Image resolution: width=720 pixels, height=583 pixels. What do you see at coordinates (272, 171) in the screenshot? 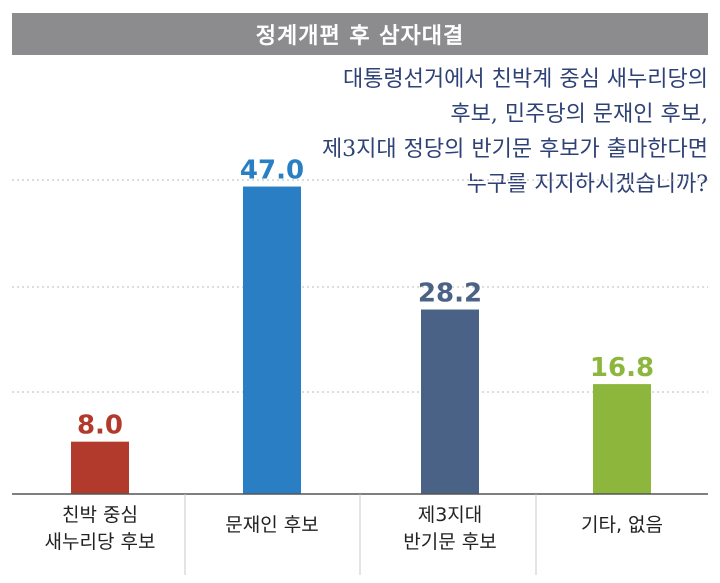
I see `data-label: 47.0` at bounding box center [272, 171].